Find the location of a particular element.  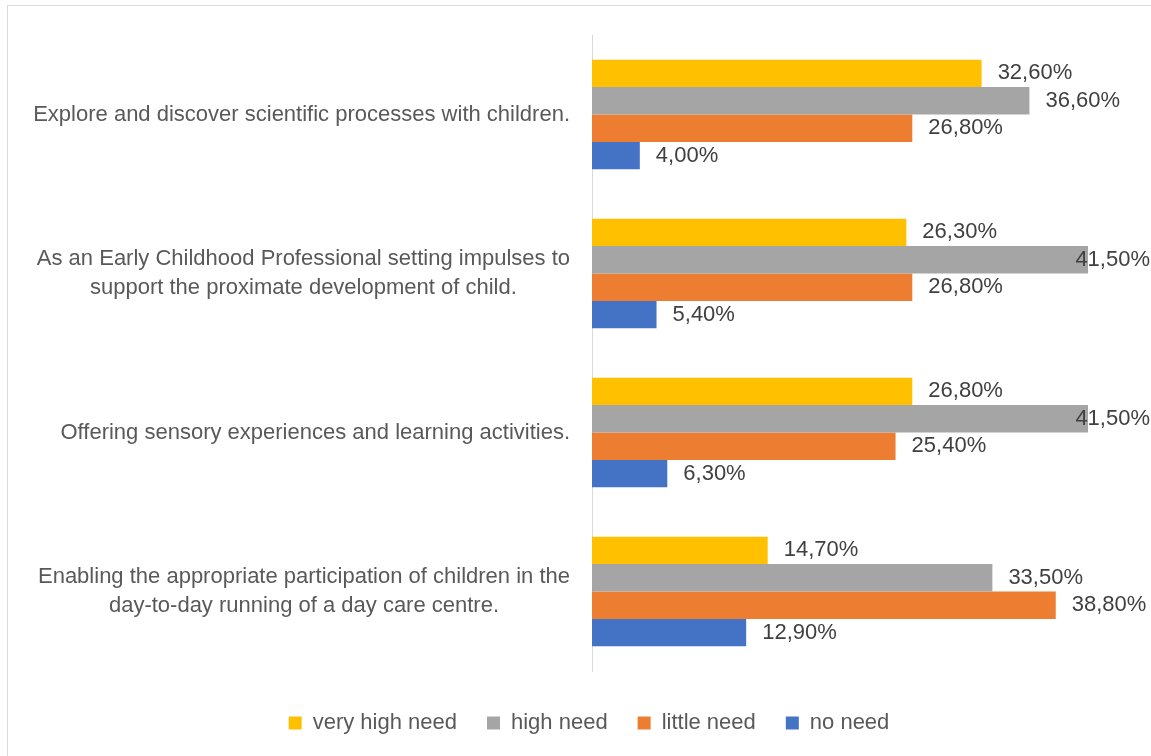

data-label: 5,40% is located at coordinates (703, 313).